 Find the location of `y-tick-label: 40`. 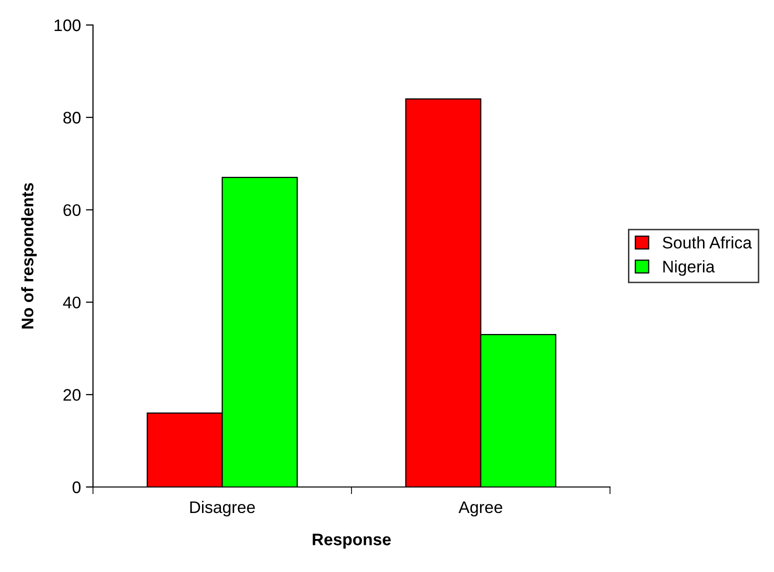

y-tick-label: 40 is located at coordinates (72, 302).